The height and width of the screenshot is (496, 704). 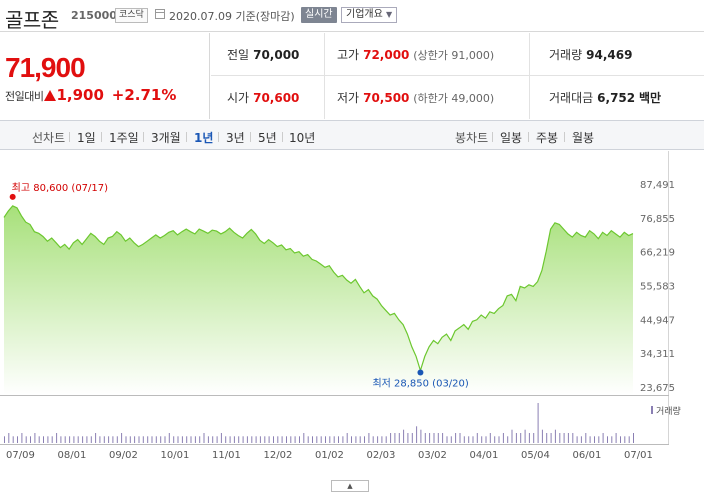 What do you see at coordinates (432, 455) in the screenshot?
I see `x-tick-label: 03/02` at bounding box center [432, 455].